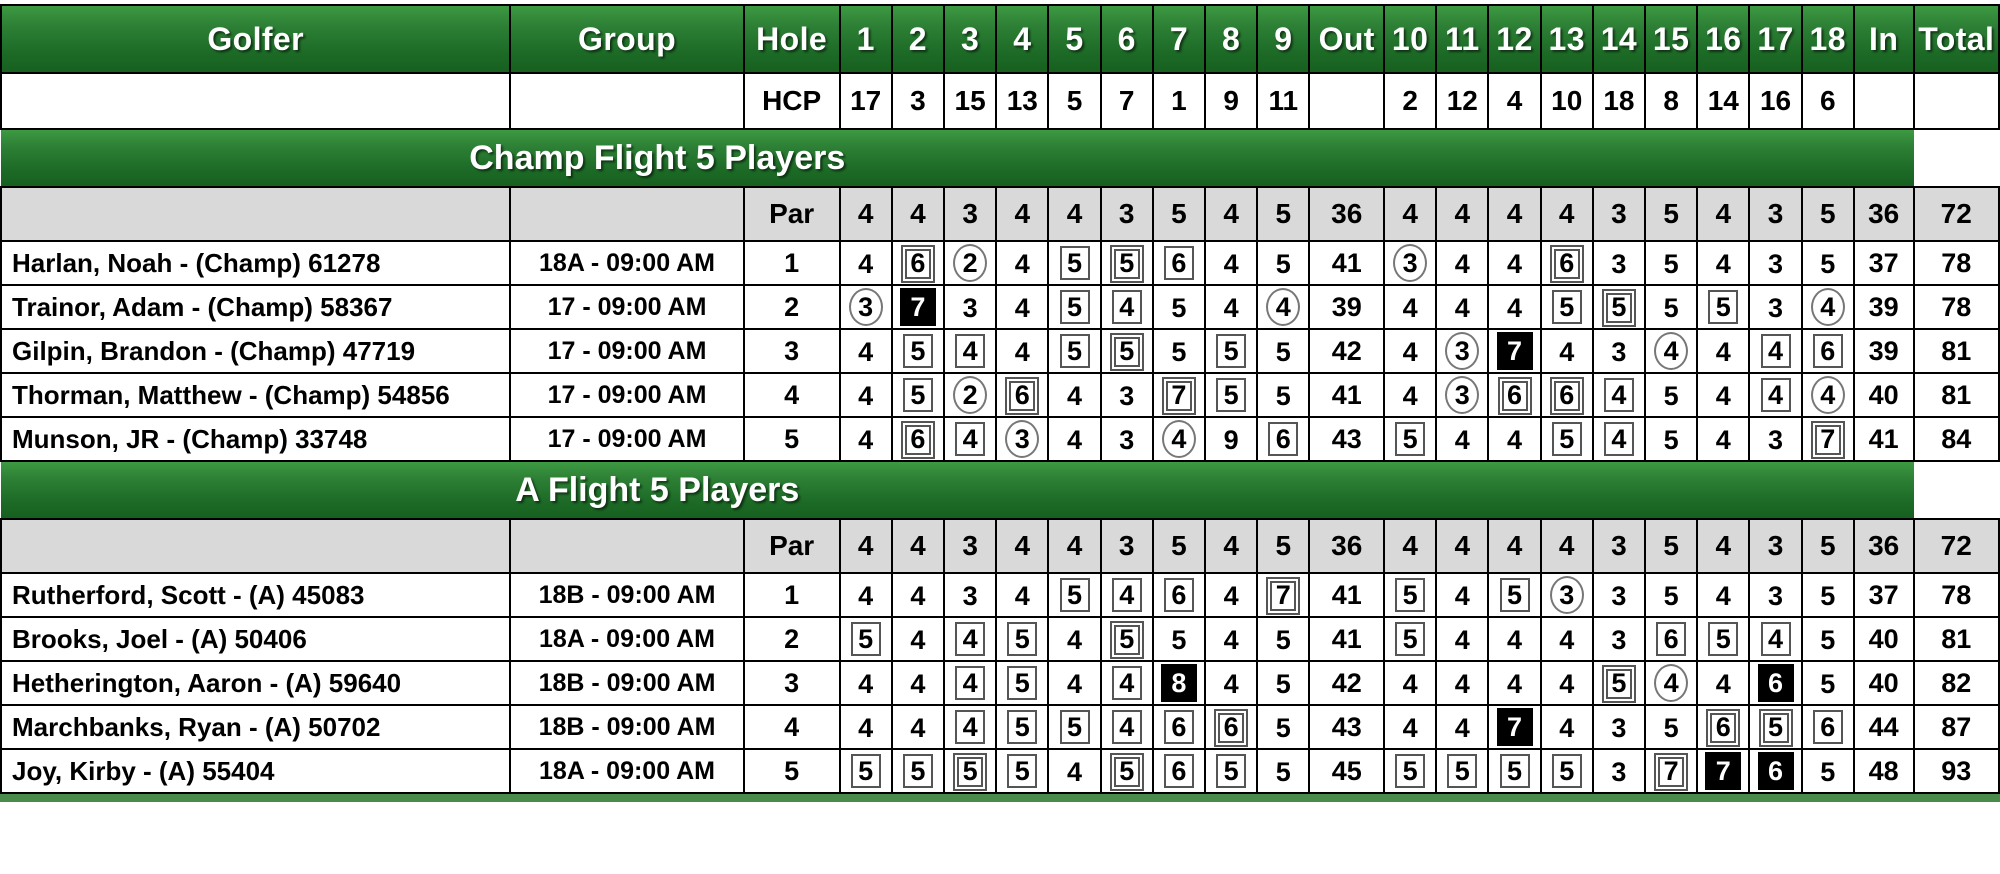  What do you see at coordinates (1514, 351) in the screenshot?
I see `score-hole-12: 7` at bounding box center [1514, 351].